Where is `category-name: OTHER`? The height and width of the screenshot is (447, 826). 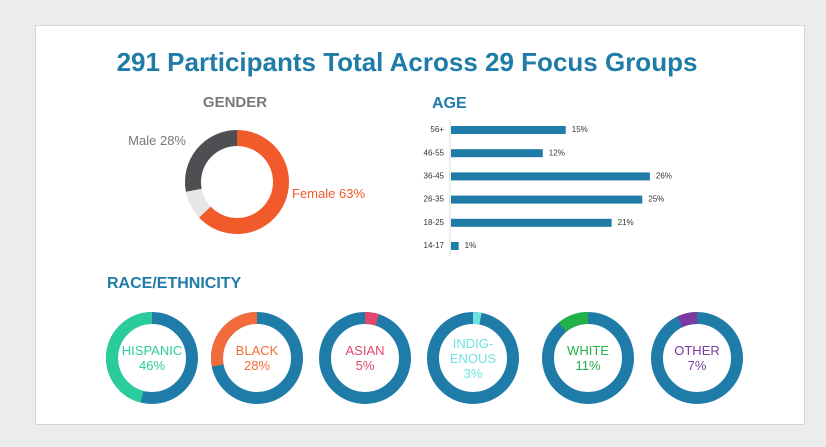
category-name: OTHER is located at coordinates (697, 350).